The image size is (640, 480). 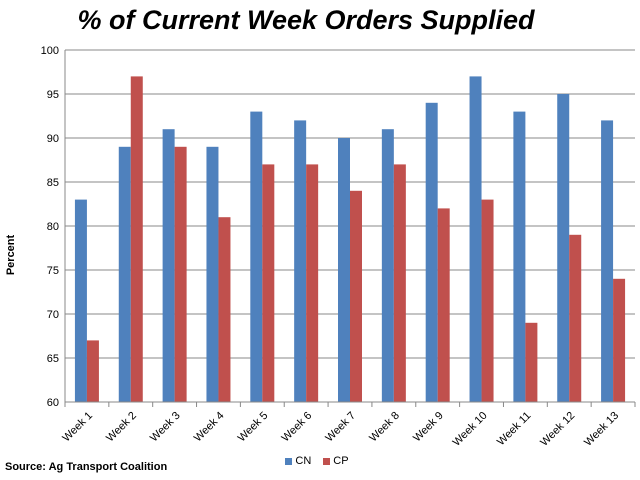 I want to click on x-tick-label: Week 12, so click(x=557, y=429).